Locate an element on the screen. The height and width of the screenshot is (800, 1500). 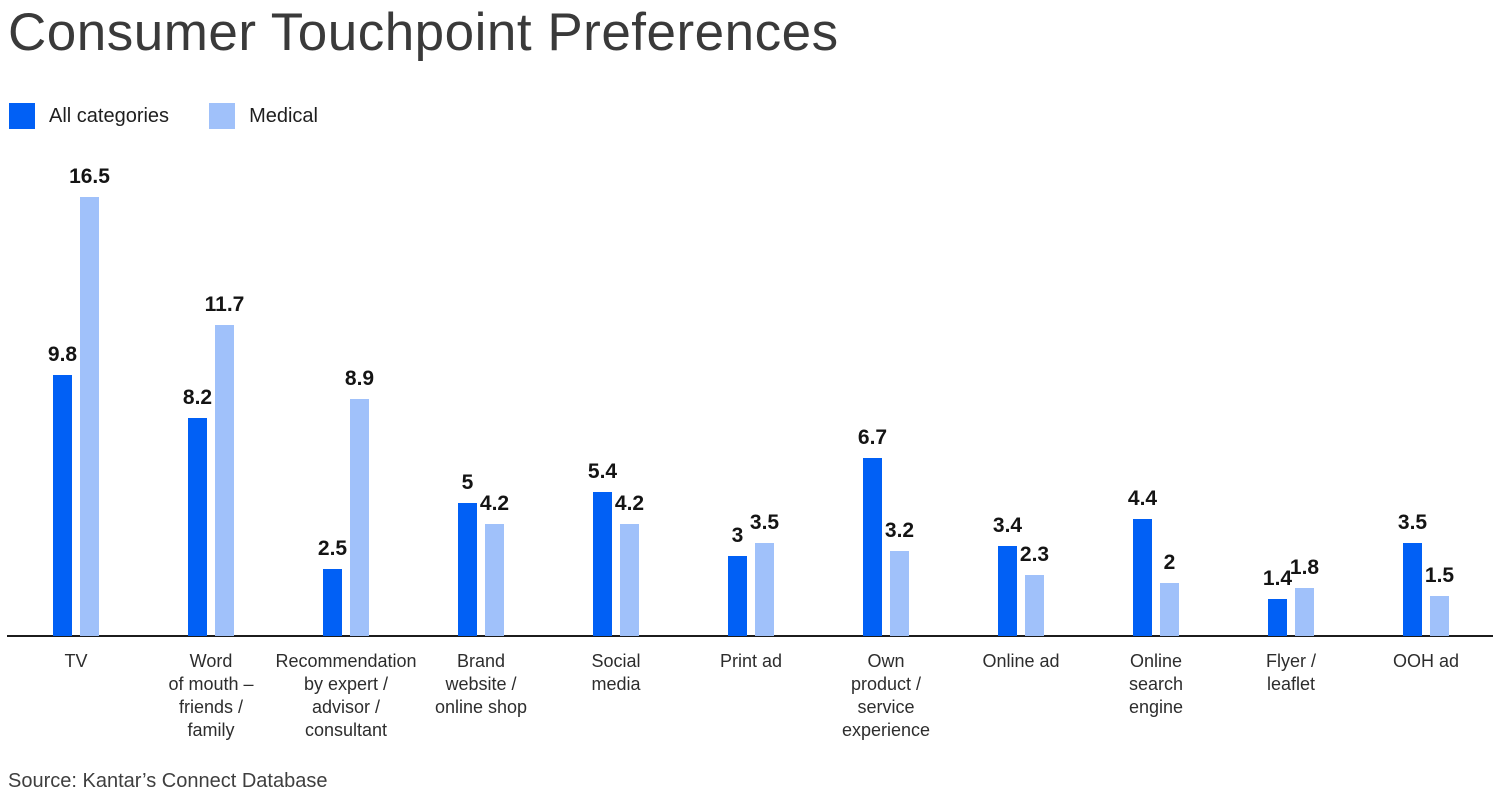
bar-all-categories-social-media is located at coordinates (602, 564).